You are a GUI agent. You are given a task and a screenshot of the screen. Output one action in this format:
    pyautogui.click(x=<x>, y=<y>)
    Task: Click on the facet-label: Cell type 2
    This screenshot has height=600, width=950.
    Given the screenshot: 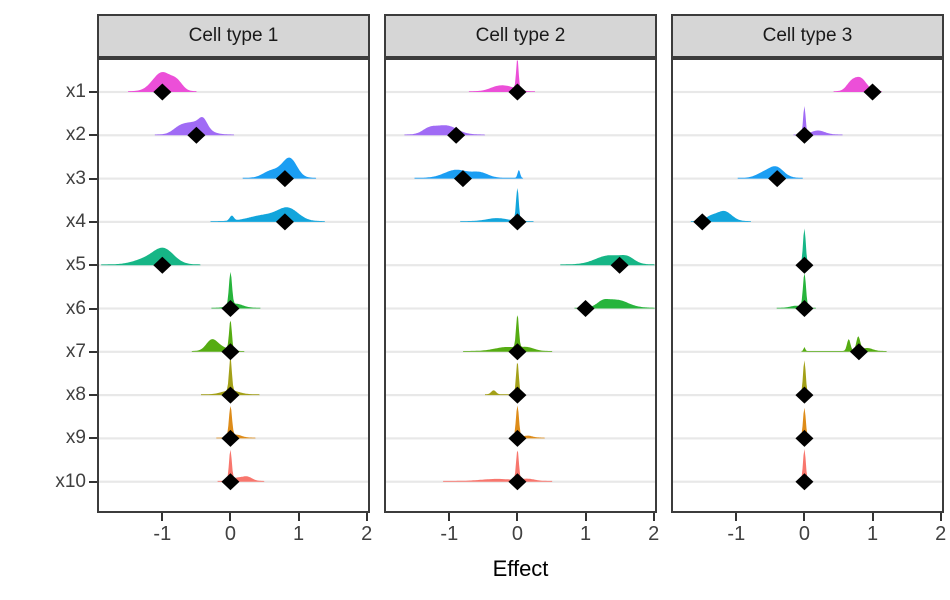 What is the action you would take?
    pyautogui.click(x=520, y=36)
    